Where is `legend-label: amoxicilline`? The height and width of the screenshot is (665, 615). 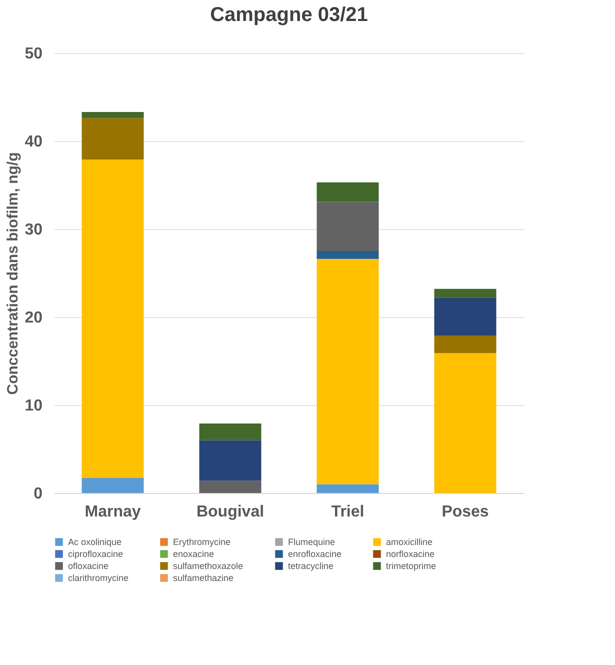 legend-label: amoxicilline is located at coordinates (409, 542).